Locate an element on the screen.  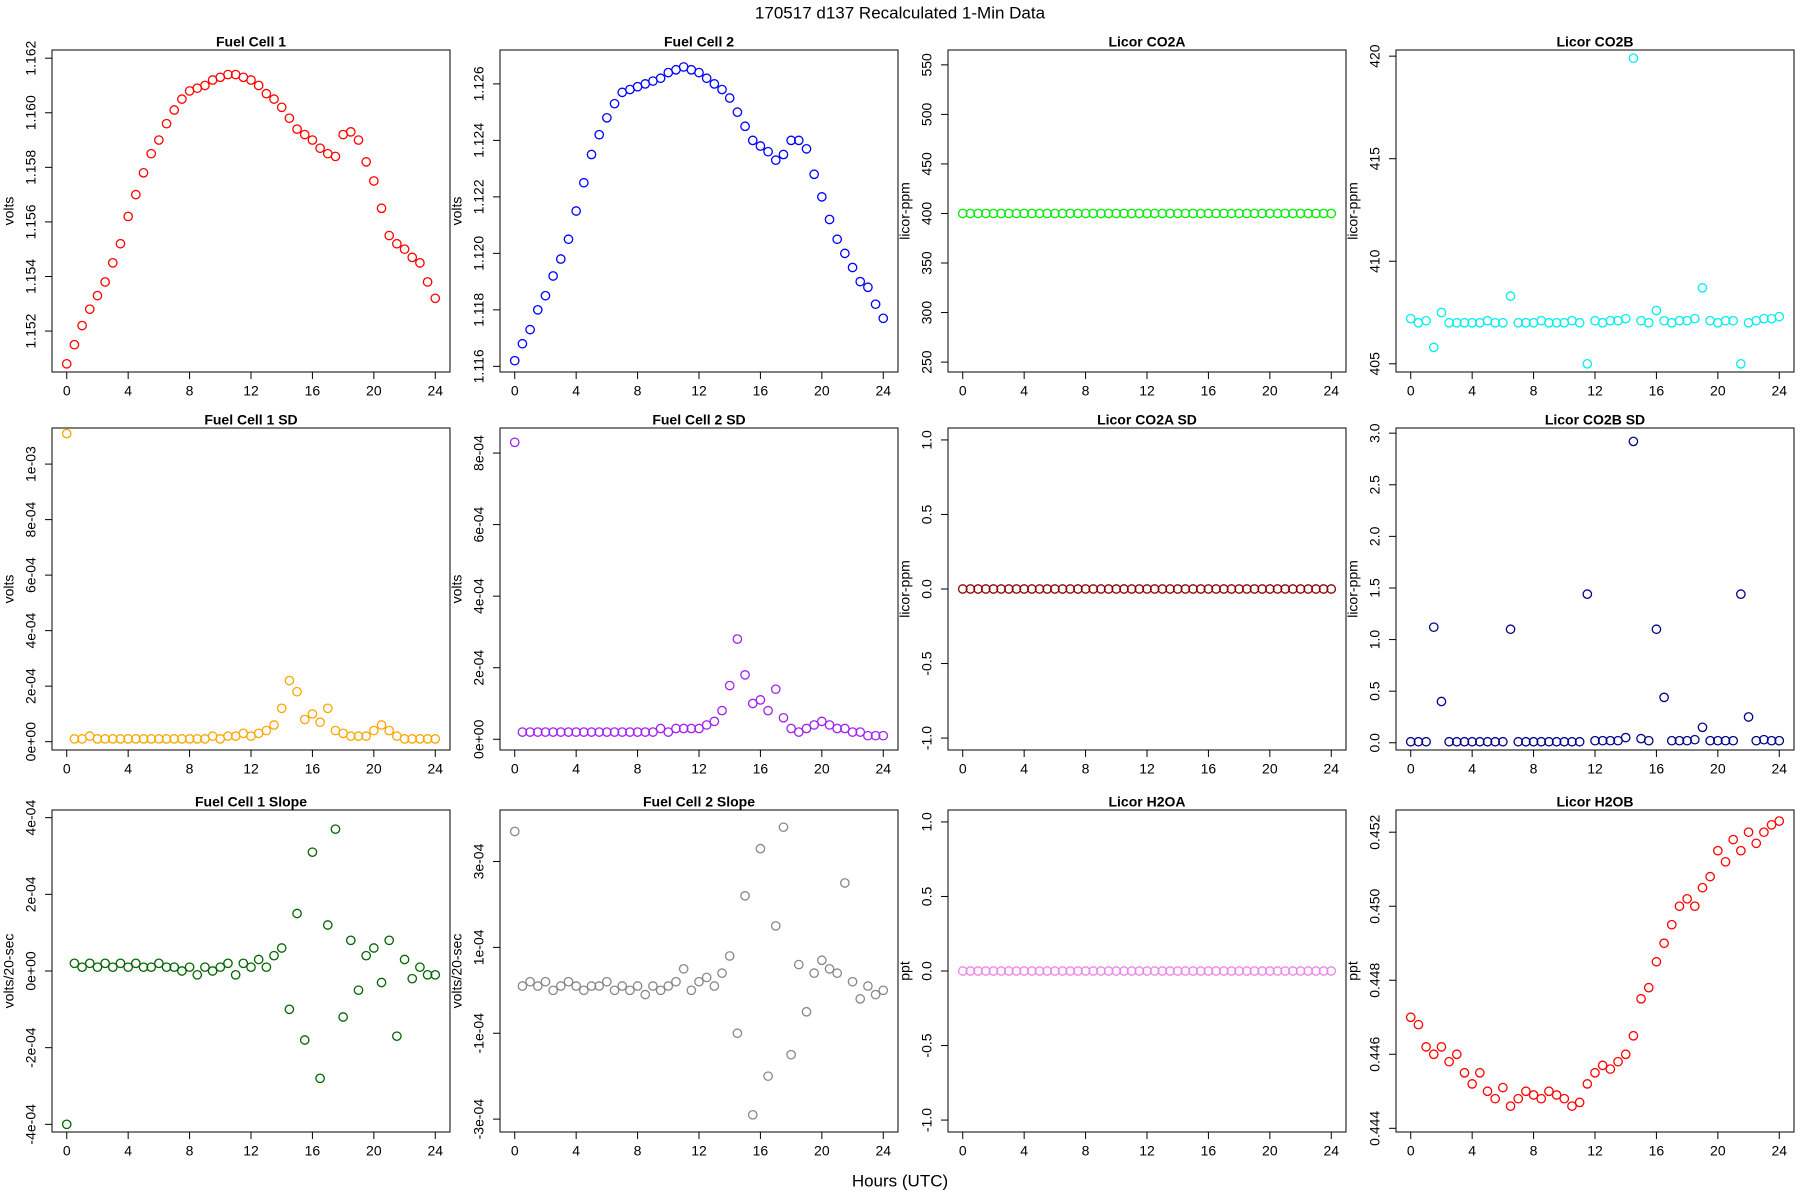
y-axis-label: volts/20-sec is located at coordinates (457, 971).